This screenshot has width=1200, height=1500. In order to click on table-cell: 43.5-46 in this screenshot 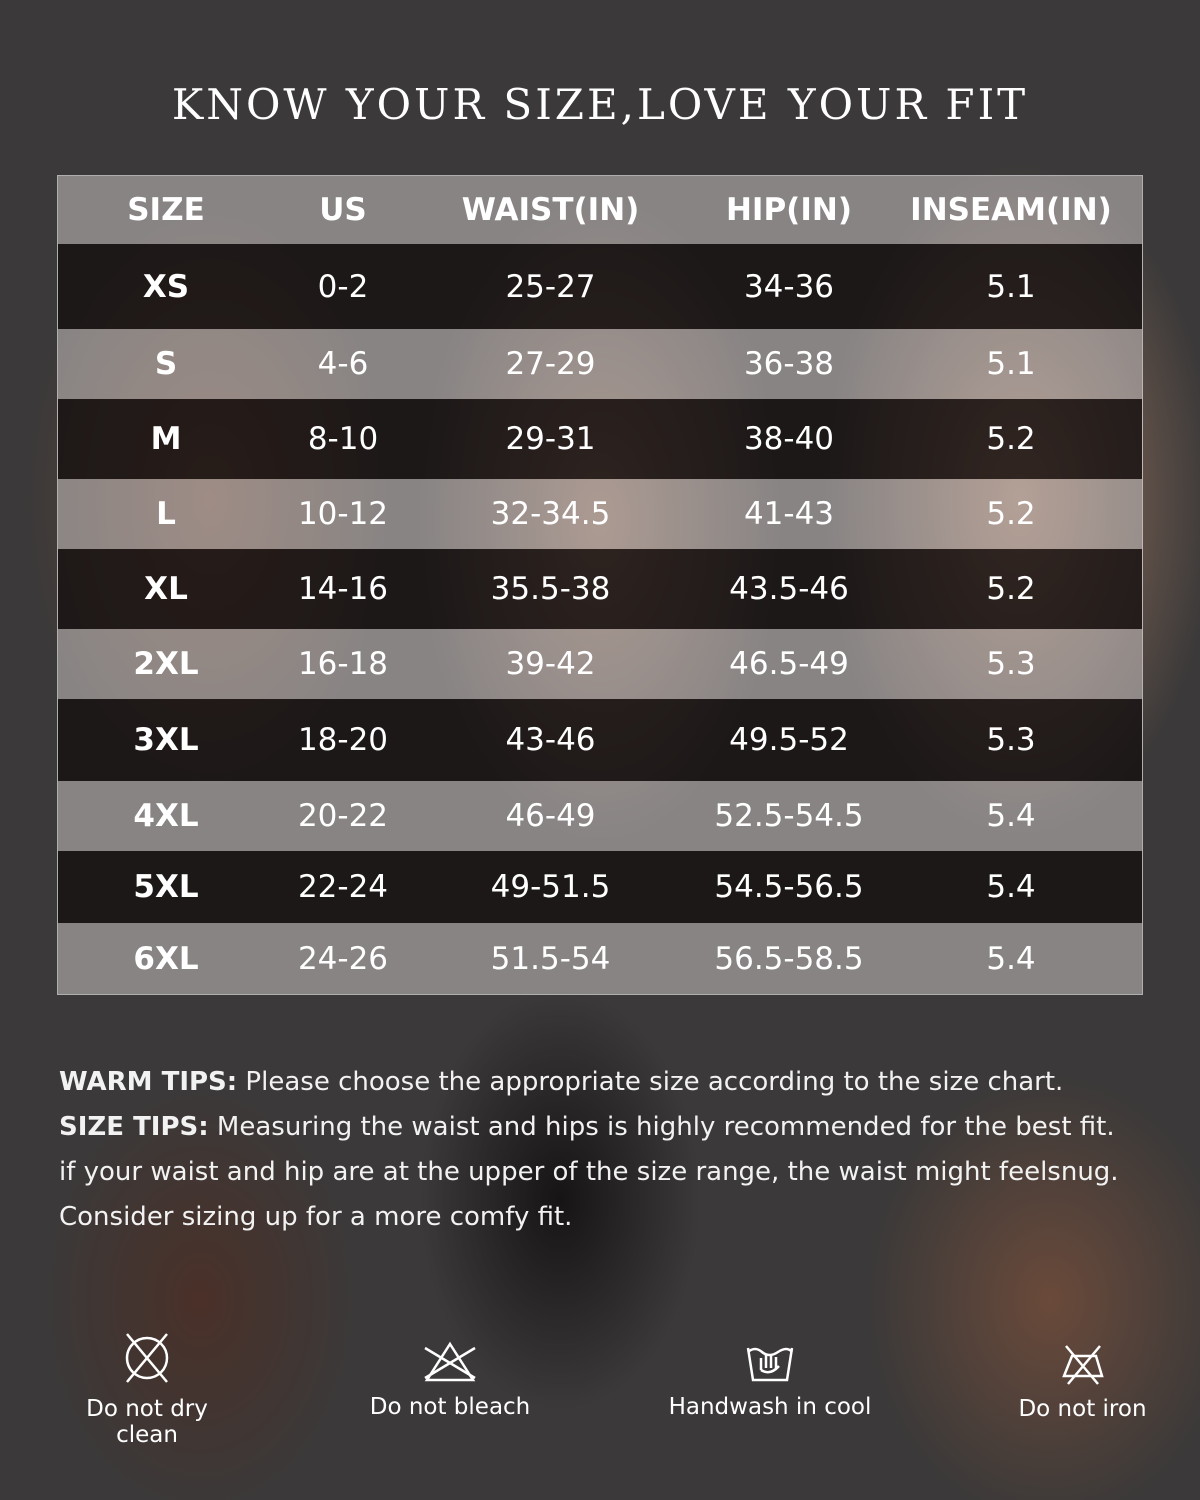, I will do `click(789, 589)`.